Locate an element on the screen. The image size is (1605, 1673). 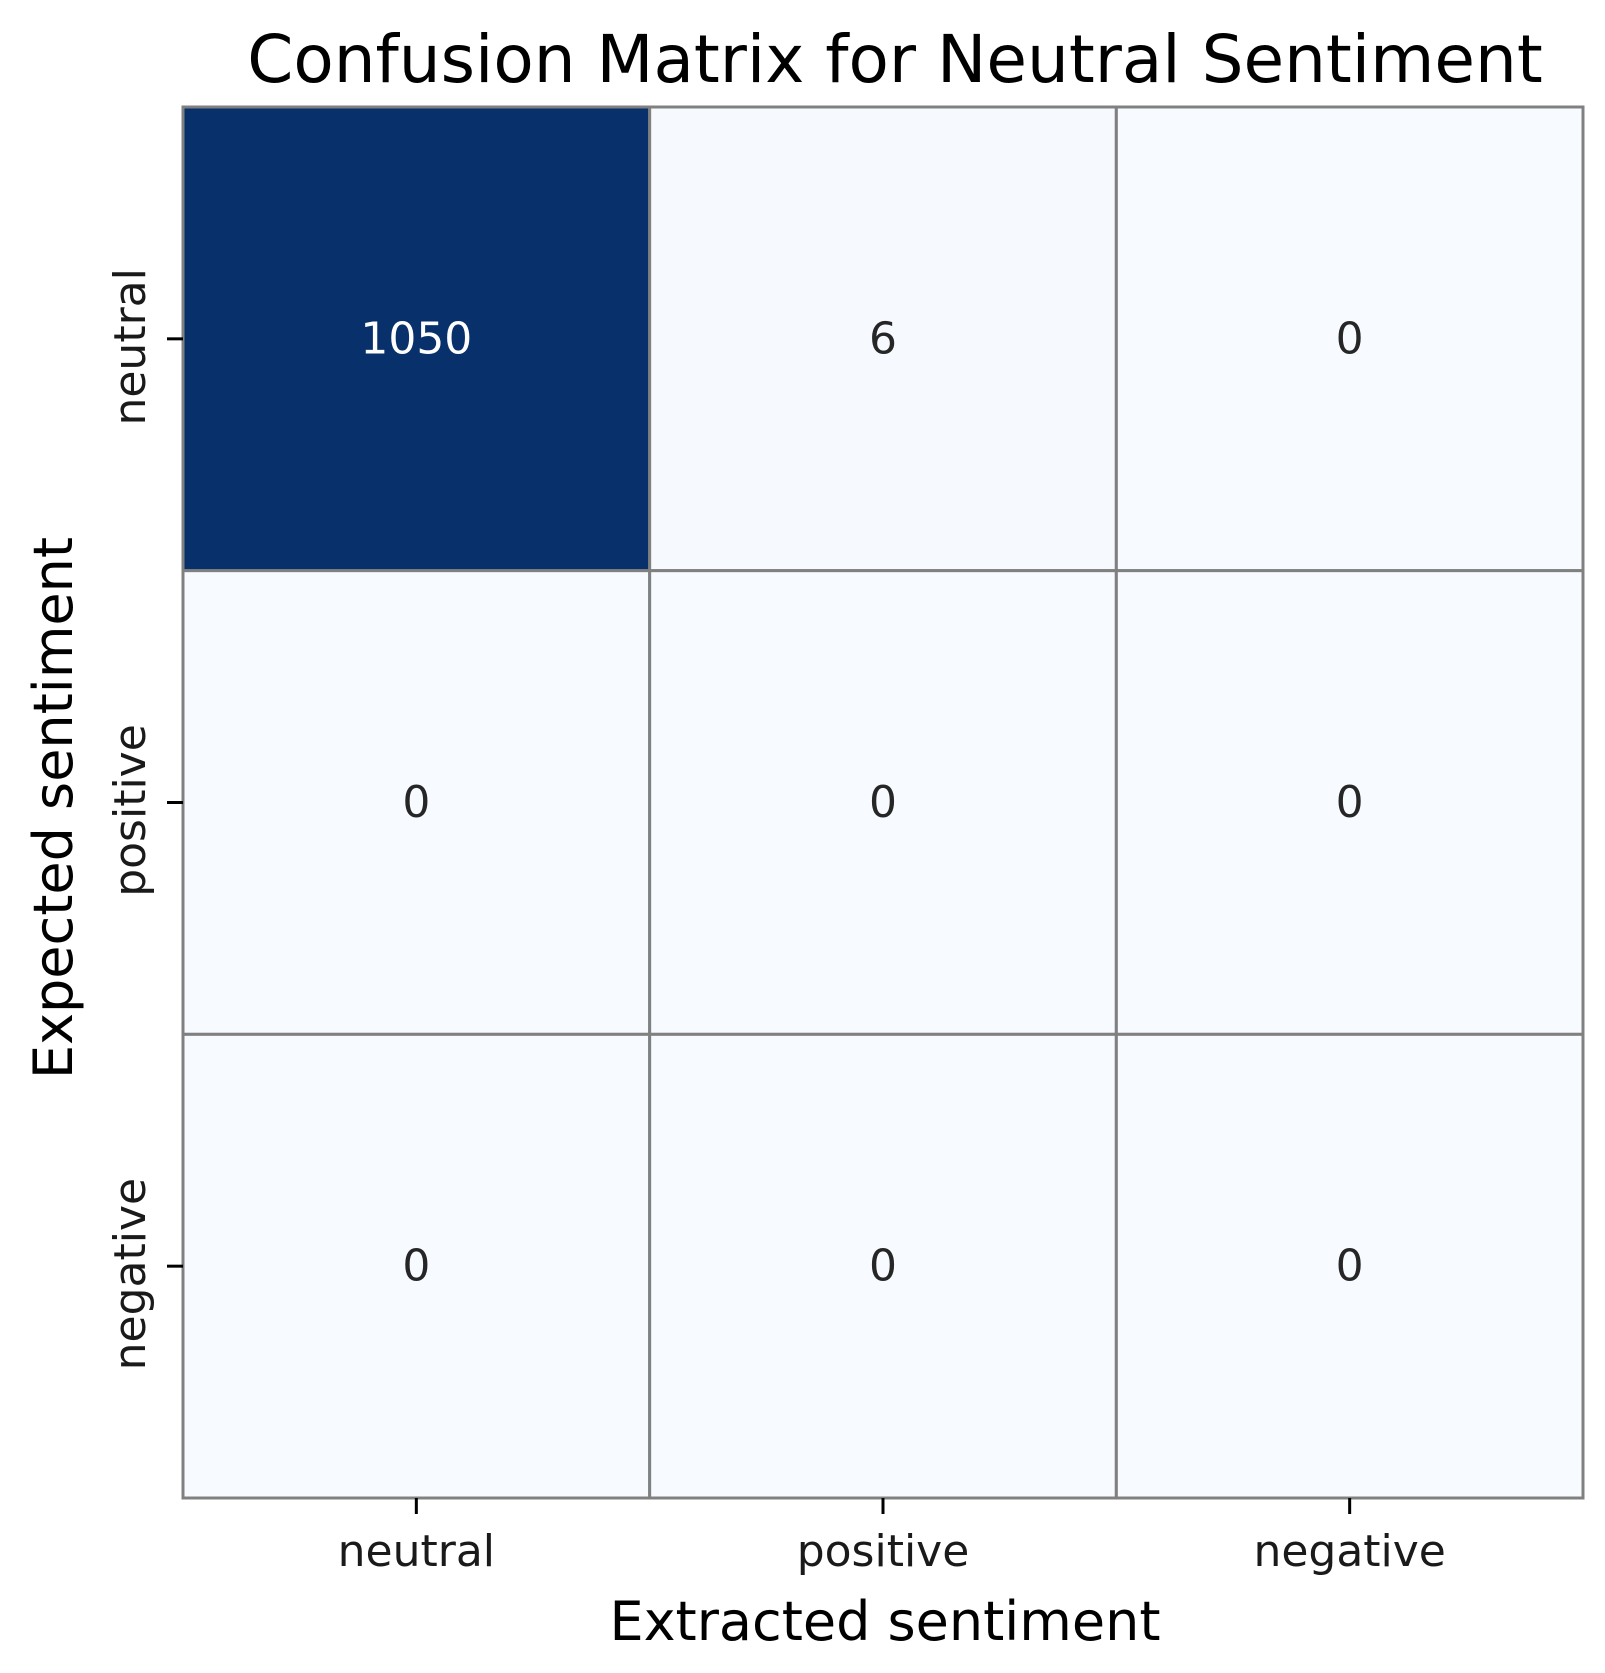
cell-value-negative-neutral: 0 is located at coordinates (416, 1266).